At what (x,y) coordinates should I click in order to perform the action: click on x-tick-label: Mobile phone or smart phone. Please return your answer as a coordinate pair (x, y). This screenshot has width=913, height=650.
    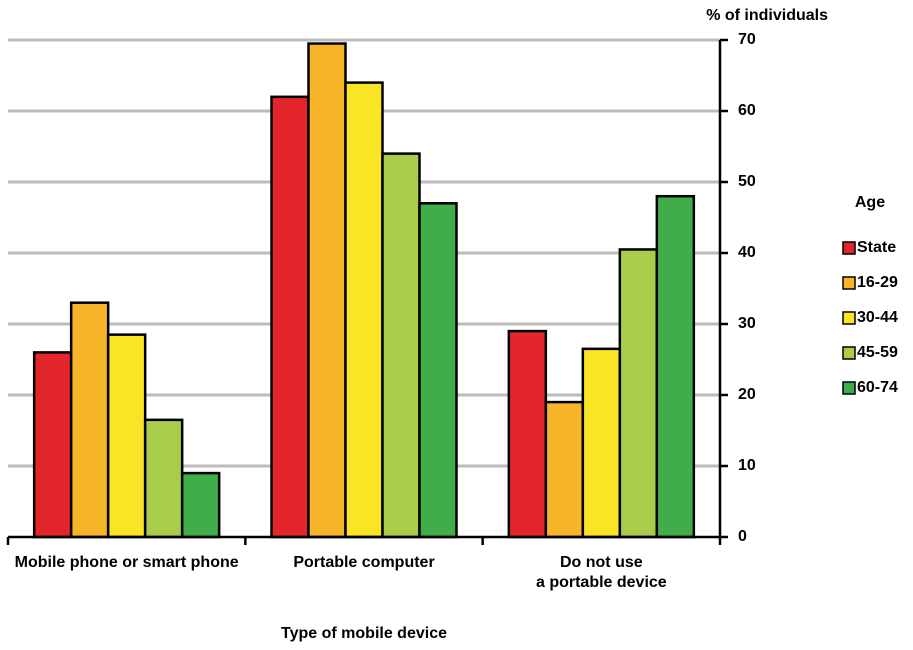
    Looking at the image, I should click on (126, 562).